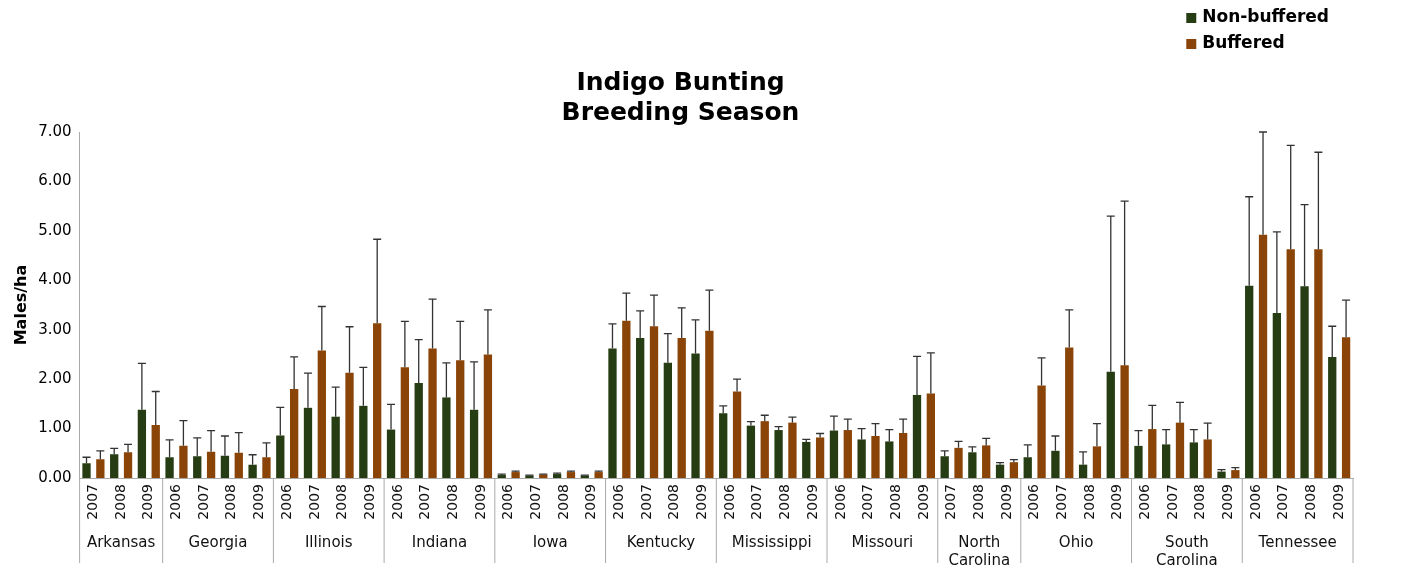 This screenshot has width=1427, height=588. What do you see at coordinates (550, 542) in the screenshot?
I see `text: Iowa` at bounding box center [550, 542].